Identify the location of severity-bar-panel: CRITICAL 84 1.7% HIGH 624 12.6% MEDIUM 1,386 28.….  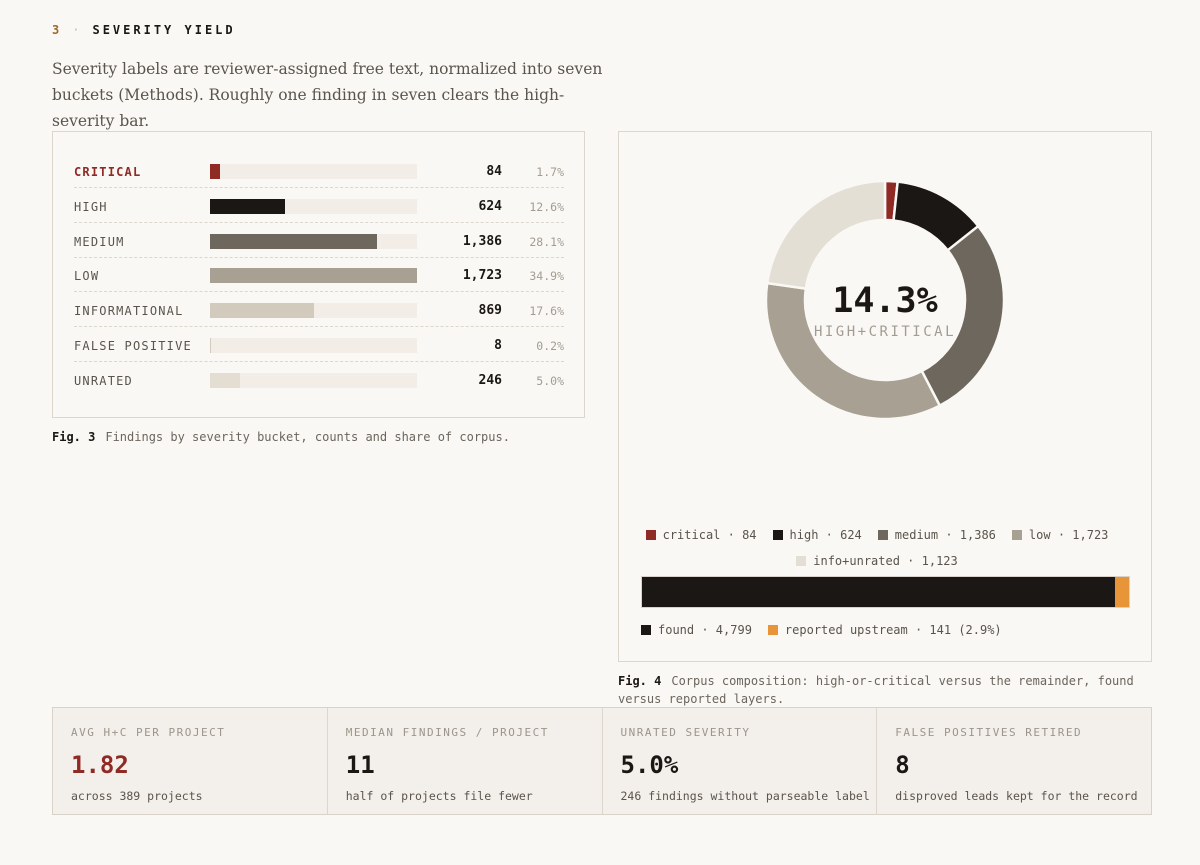
(318, 274).